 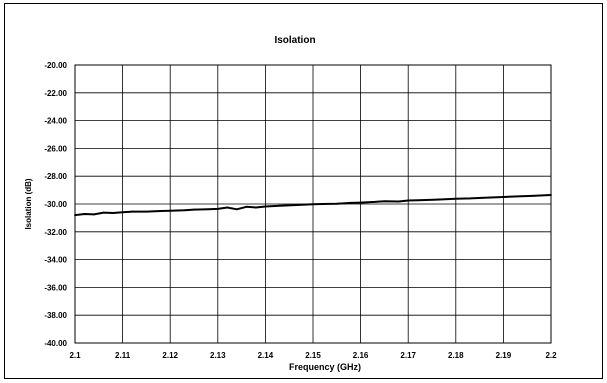 What do you see at coordinates (55, 93) in the screenshot?
I see `y-tick-label: -22.00` at bounding box center [55, 93].